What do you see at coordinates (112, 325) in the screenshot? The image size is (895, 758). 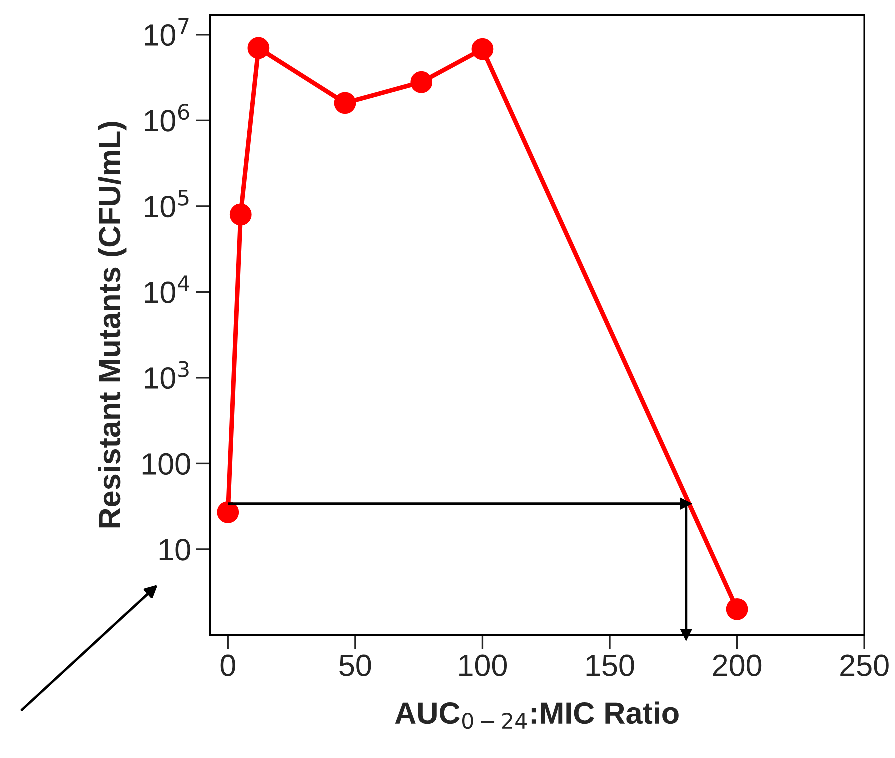 I see `y-axis-title: Resistant Mutants (CFU/mL)` at bounding box center [112, 325].